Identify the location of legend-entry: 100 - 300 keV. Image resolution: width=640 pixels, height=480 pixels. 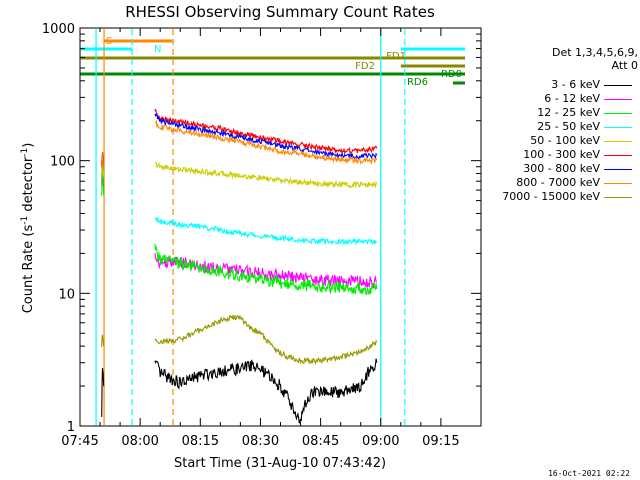
(553, 155).